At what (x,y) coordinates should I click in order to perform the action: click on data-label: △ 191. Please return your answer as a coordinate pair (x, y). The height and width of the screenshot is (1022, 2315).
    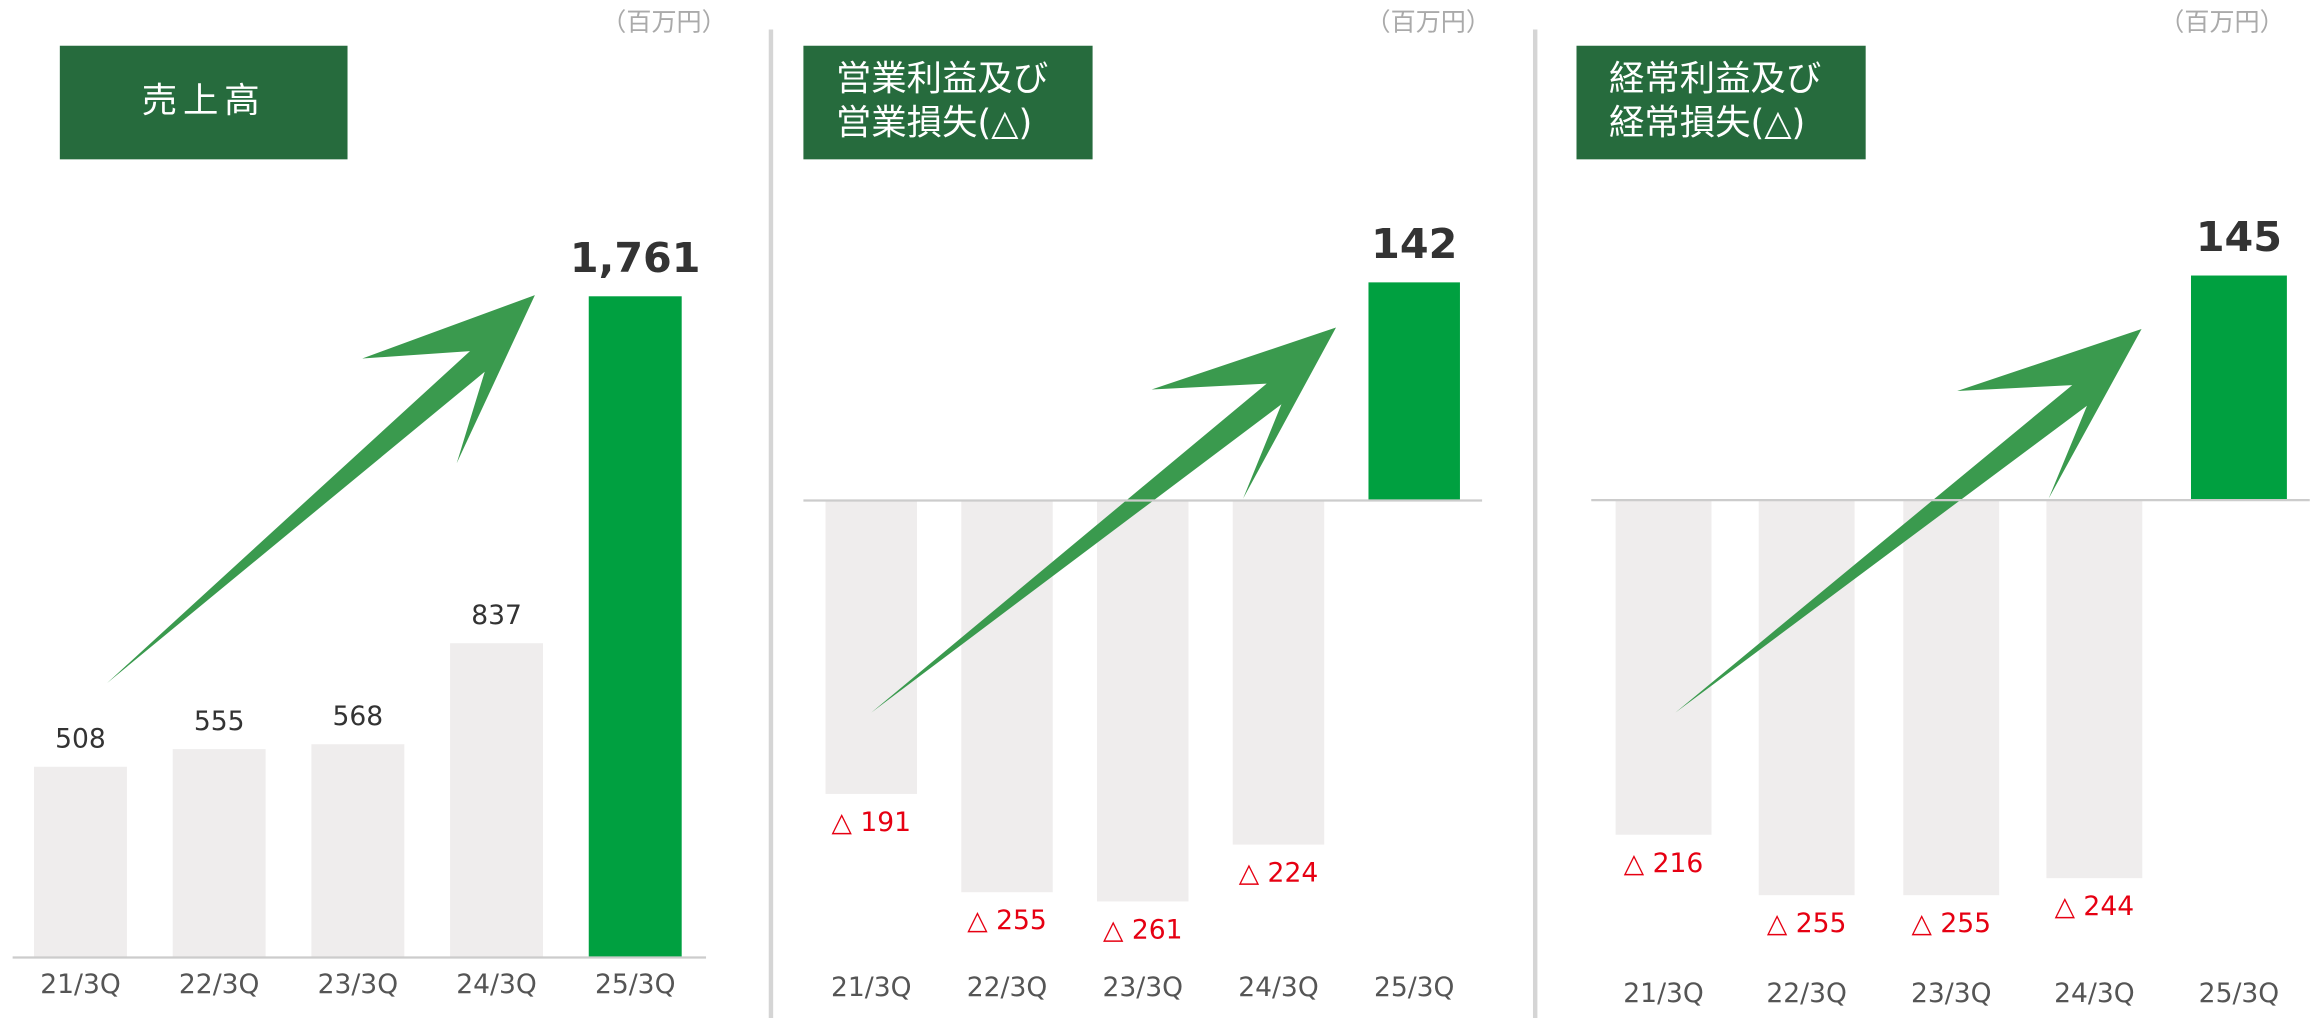
    Looking at the image, I should click on (872, 822).